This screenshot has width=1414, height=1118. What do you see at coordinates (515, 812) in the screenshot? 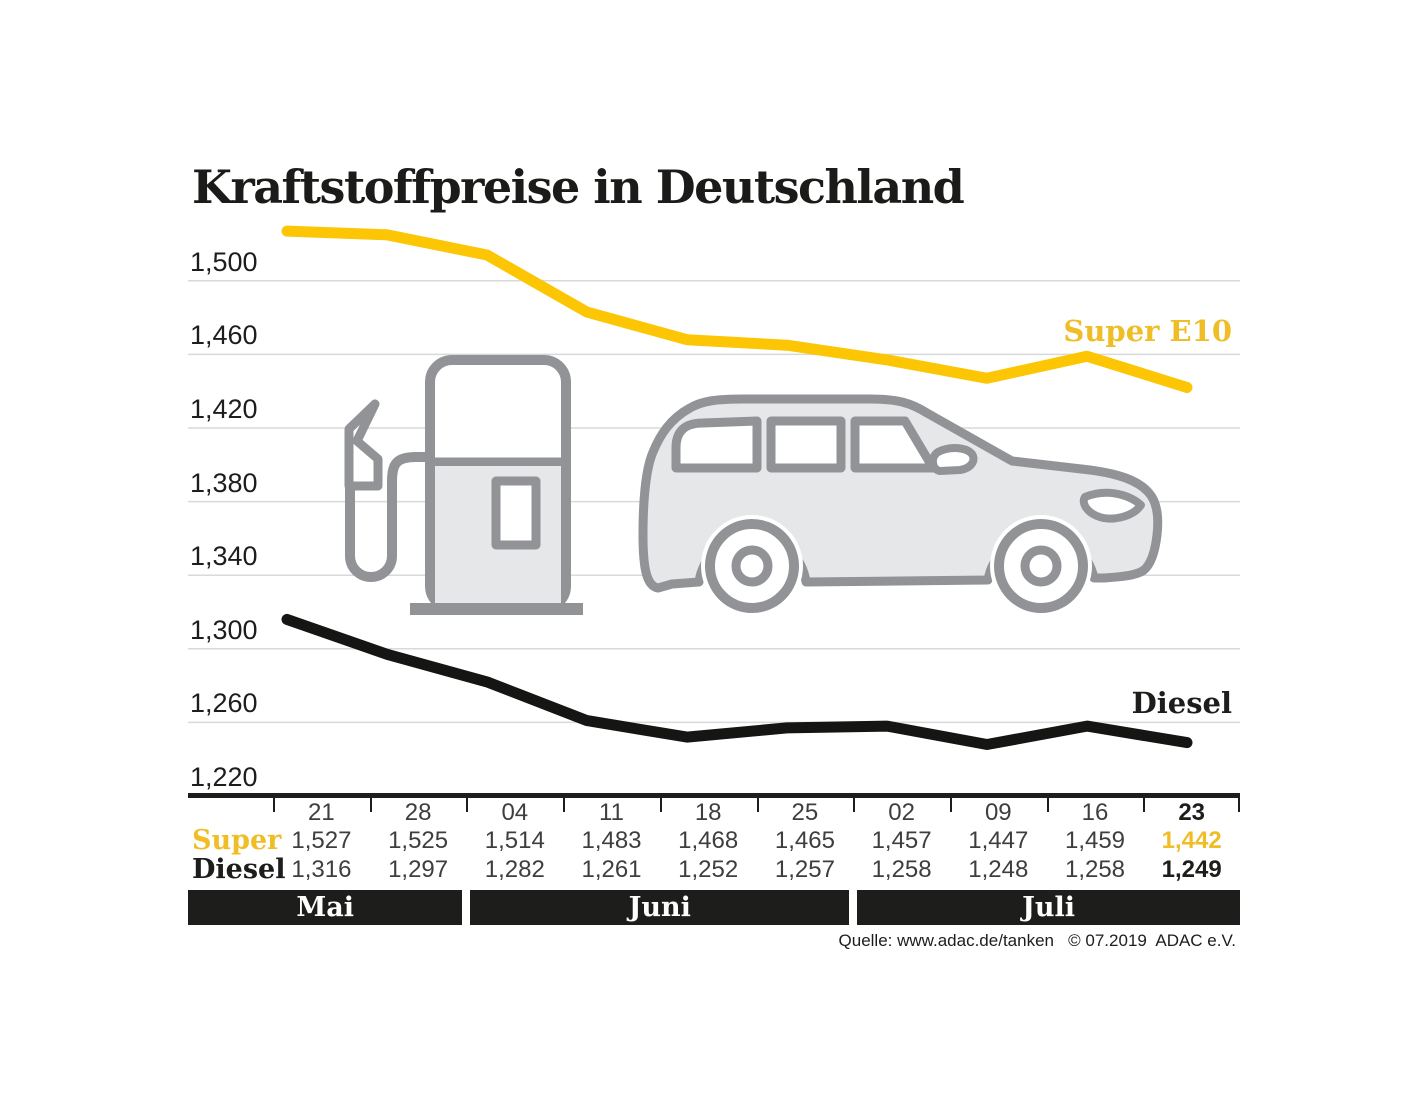
I see `date-cell: 04` at bounding box center [515, 812].